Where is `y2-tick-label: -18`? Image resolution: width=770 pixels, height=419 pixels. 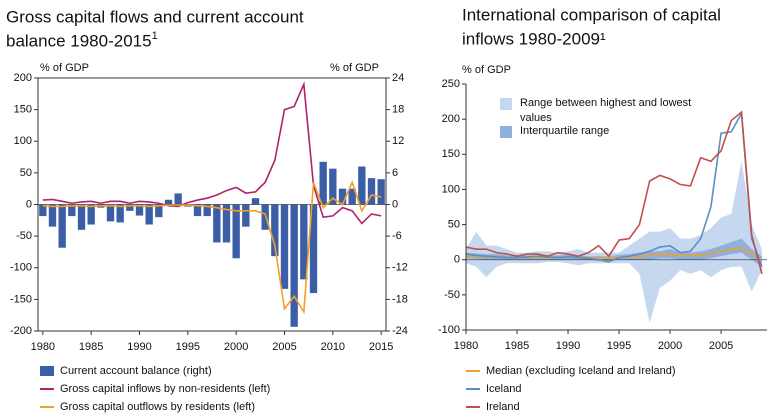
y2-tick-label: -18 is located at coordinates (400, 299).